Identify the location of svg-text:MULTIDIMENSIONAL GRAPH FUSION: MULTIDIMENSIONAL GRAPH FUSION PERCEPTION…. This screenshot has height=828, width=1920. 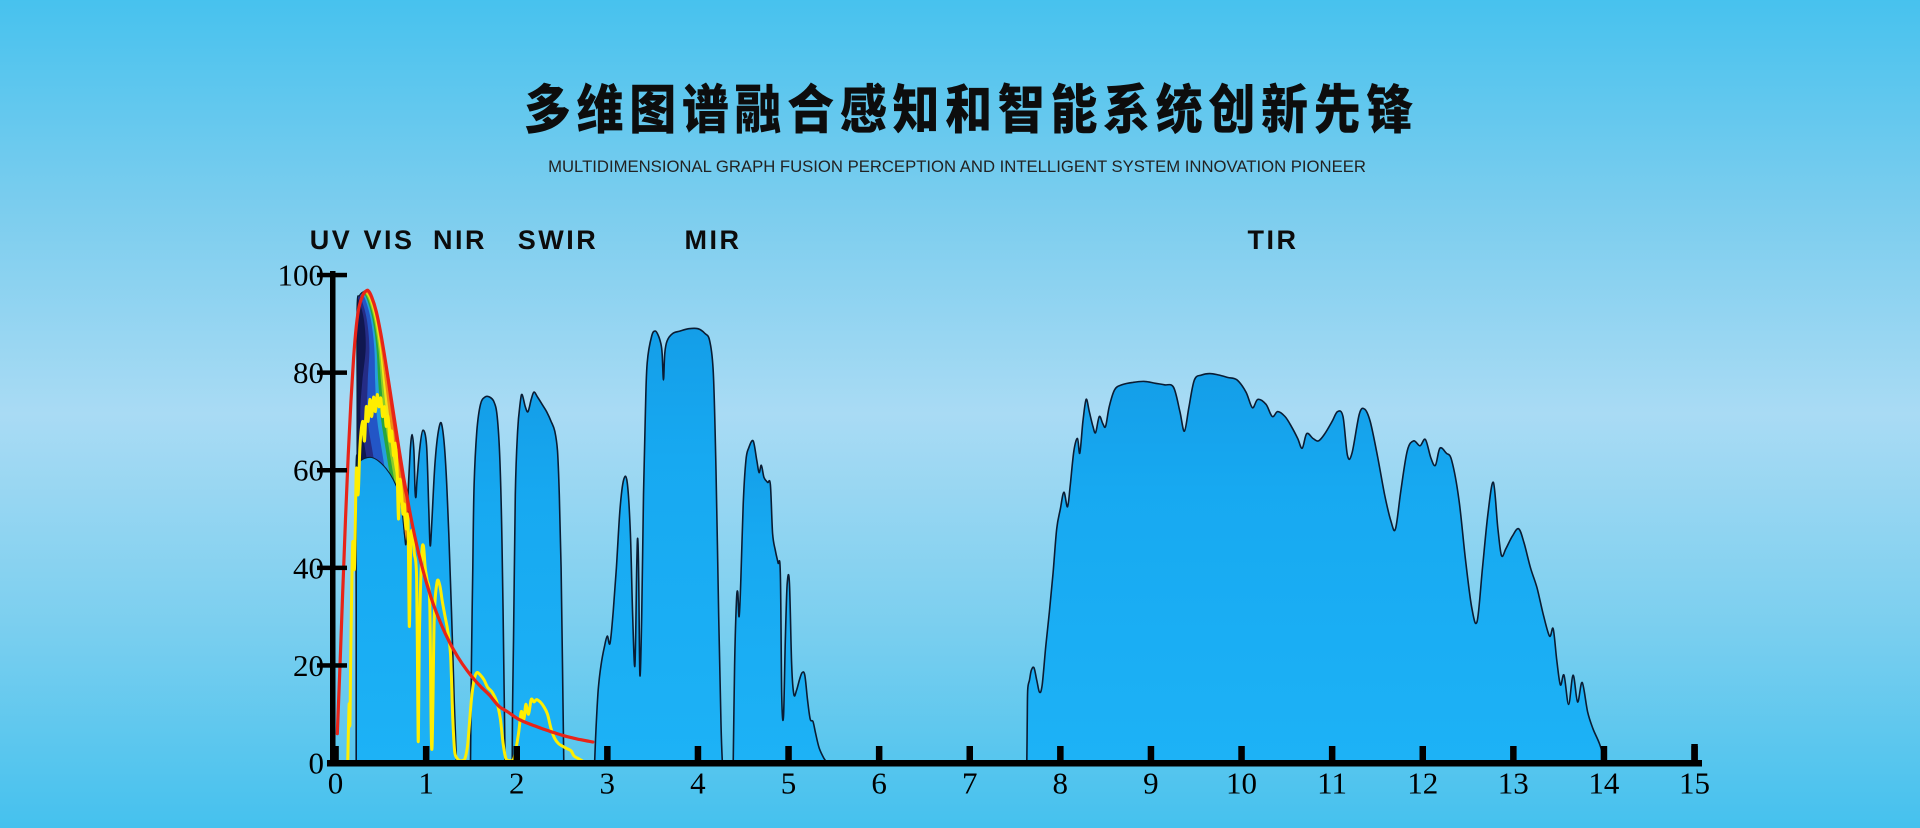
(957, 166).